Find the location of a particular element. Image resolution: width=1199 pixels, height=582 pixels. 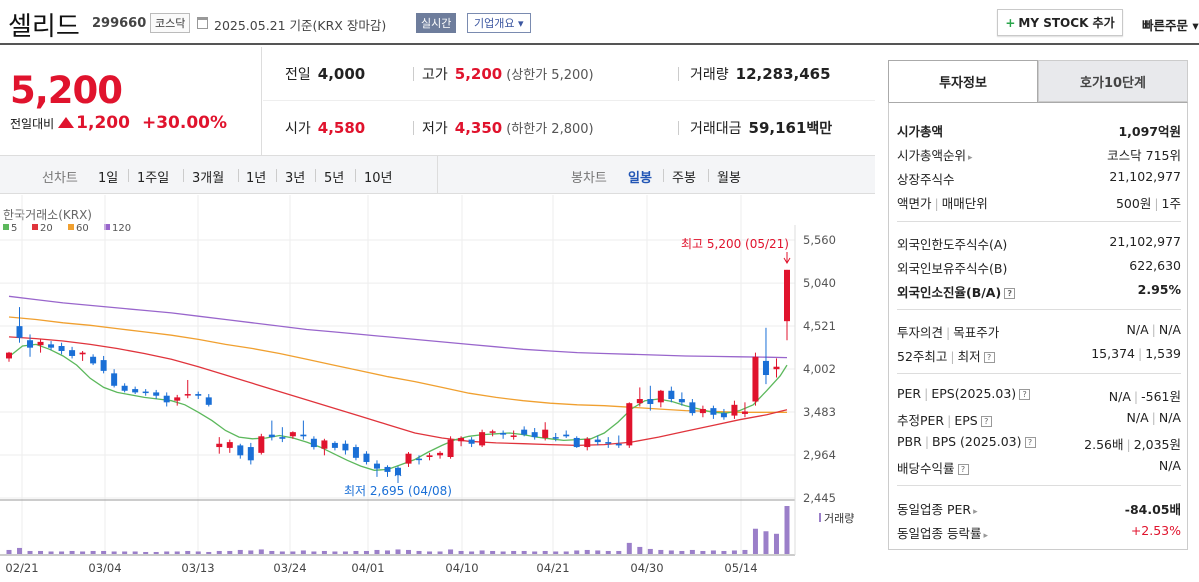

line-chart-label: 선차트 is located at coordinates (60, 178).